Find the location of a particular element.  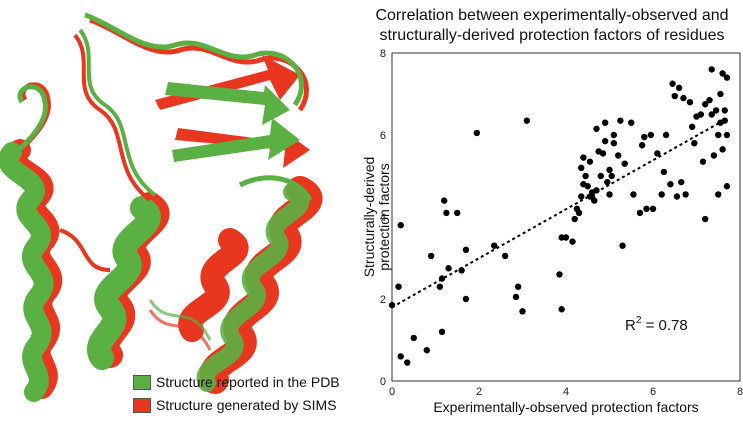

y-tick-label: 0 is located at coordinates (383, 382).